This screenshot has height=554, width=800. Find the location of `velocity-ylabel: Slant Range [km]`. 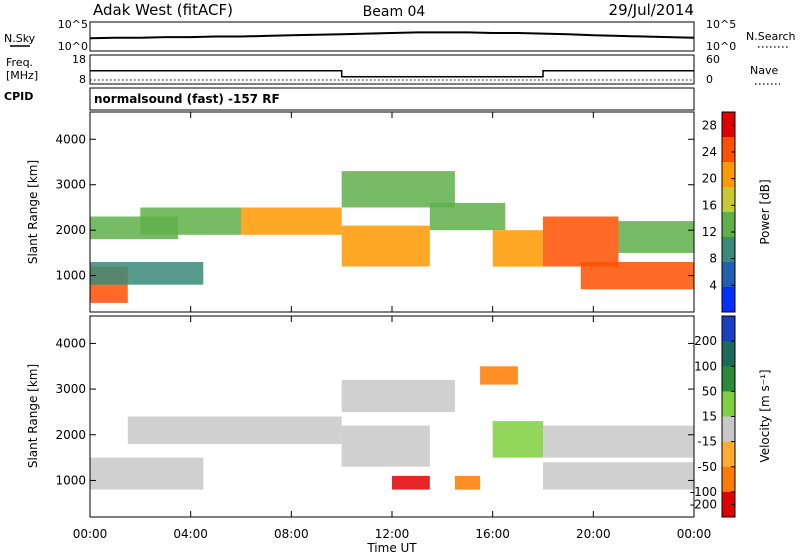

velocity-ylabel: Slant Range [km] is located at coordinates (33, 416).